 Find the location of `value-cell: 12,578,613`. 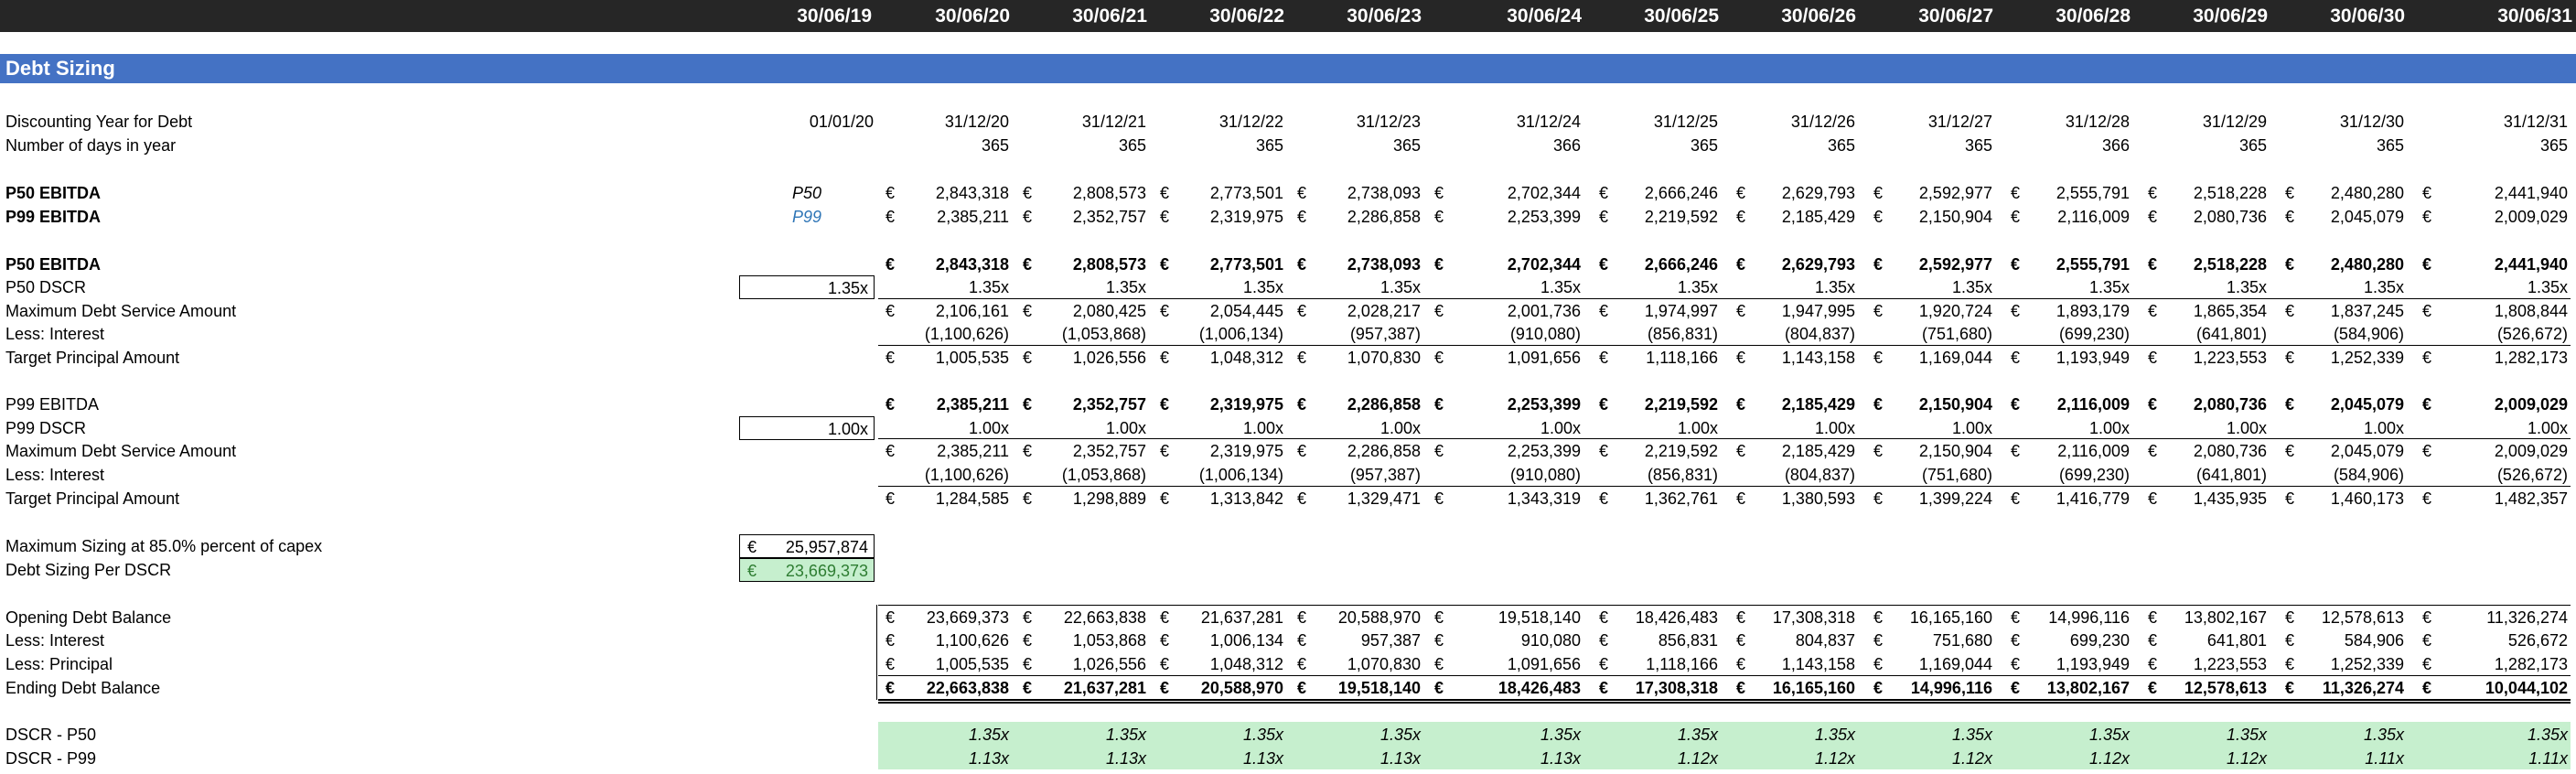

value-cell: 12,578,613 is located at coordinates (2226, 688).